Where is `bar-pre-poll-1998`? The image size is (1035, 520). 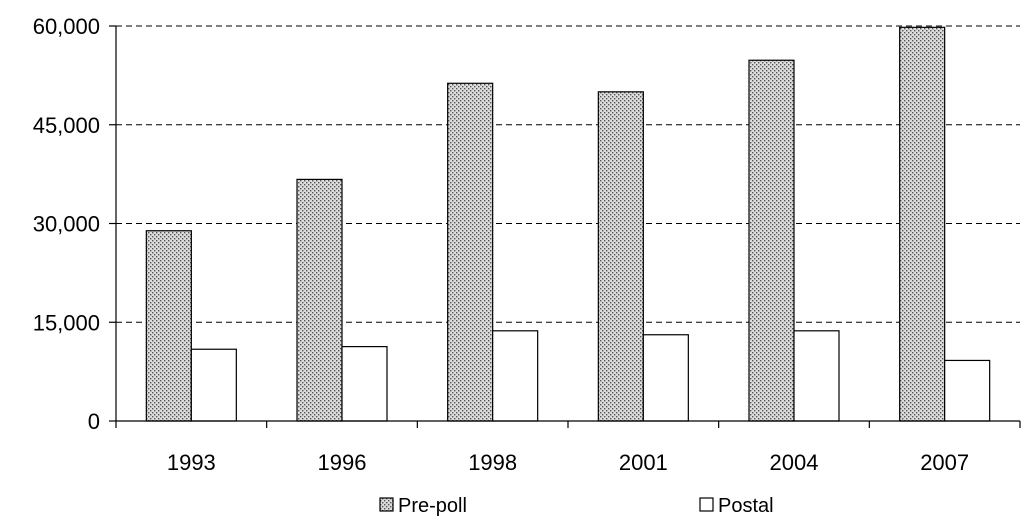
bar-pre-poll-1998 is located at coordinates (470, 252).